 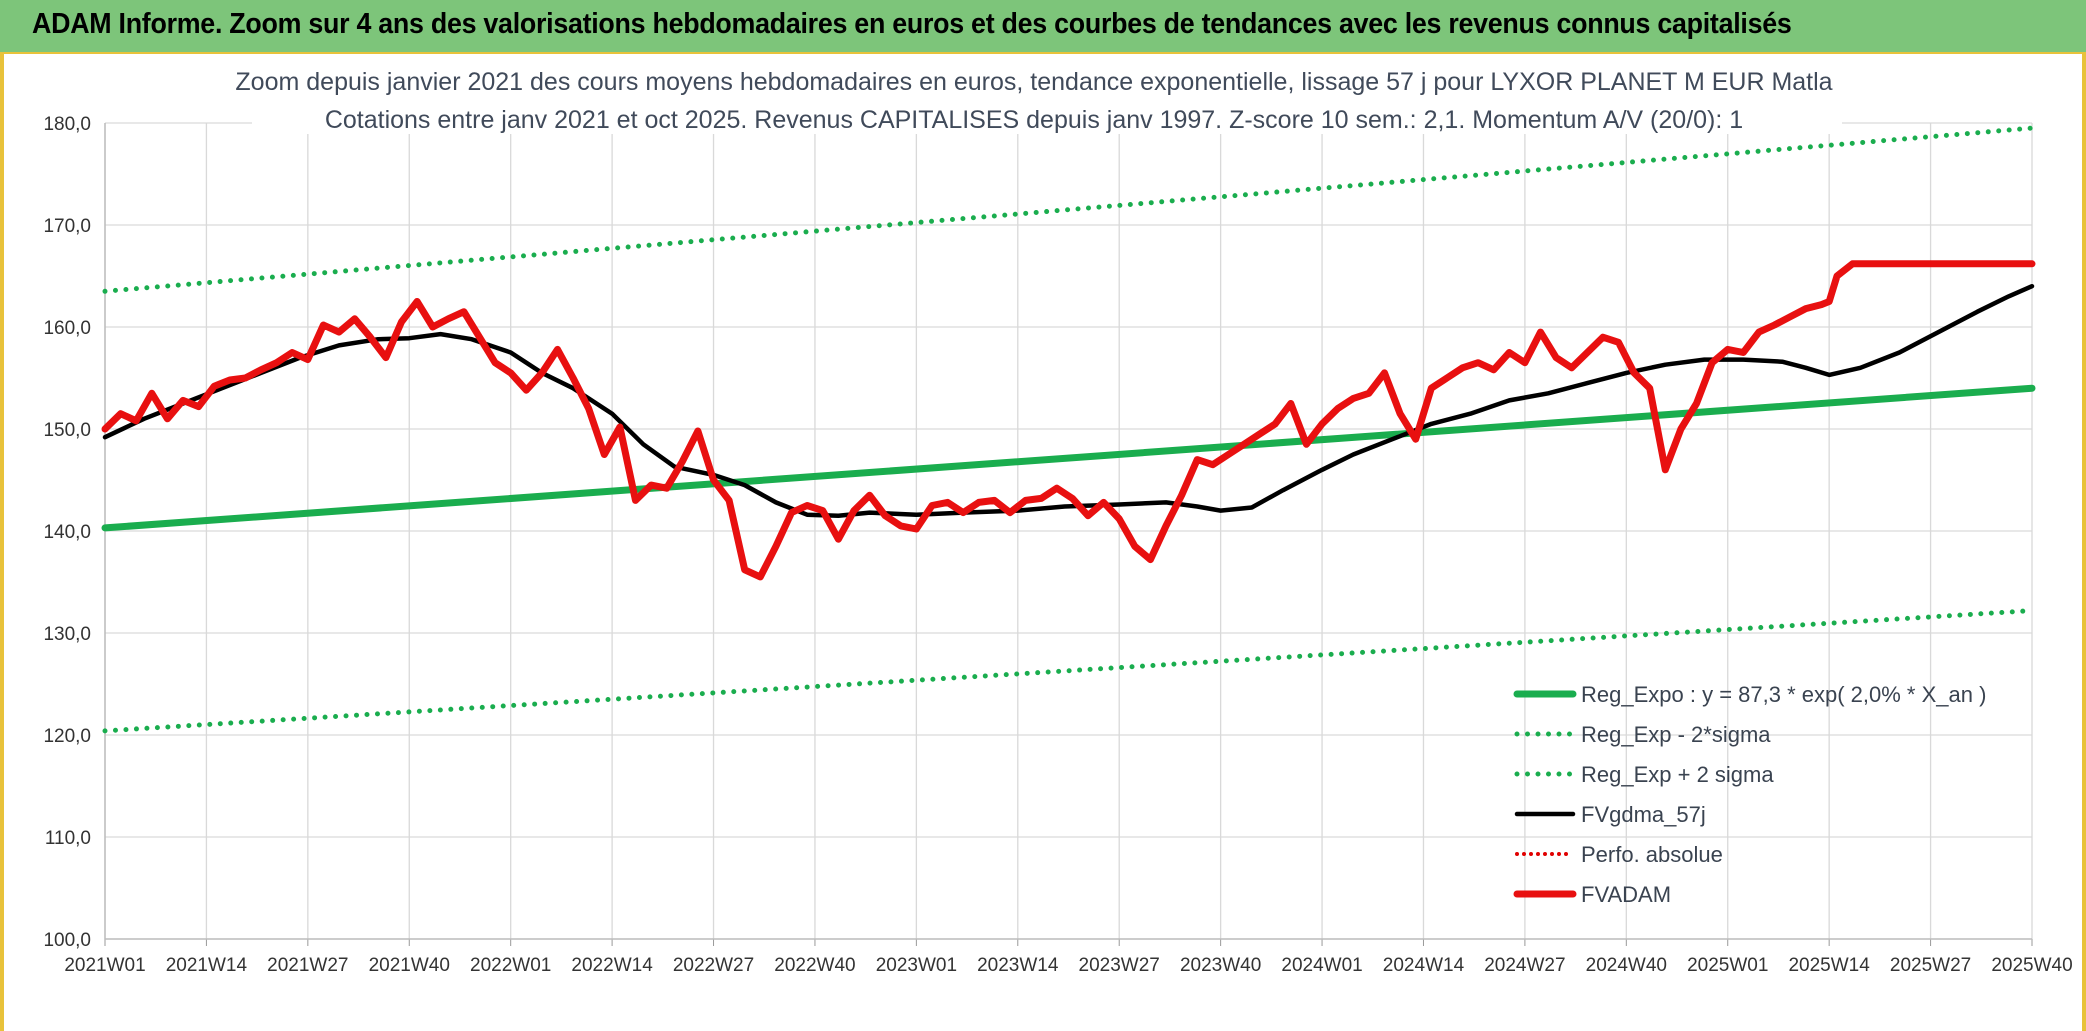 What do you see at coordinates (1727, 965) in the screenshot?
I see `x-tick-label: 2025W01` at bounding box center [1727, 965].